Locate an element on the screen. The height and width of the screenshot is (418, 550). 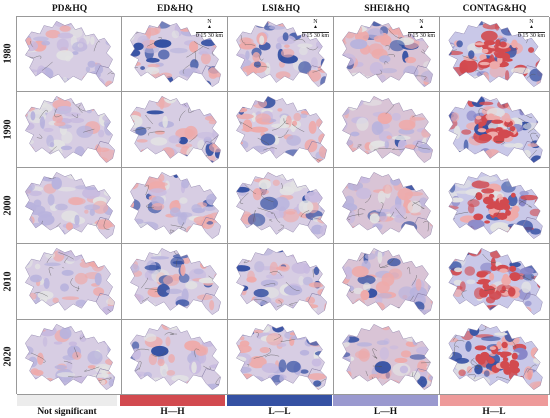
north-arrow-icon: N is located at coordinates (531, 22).